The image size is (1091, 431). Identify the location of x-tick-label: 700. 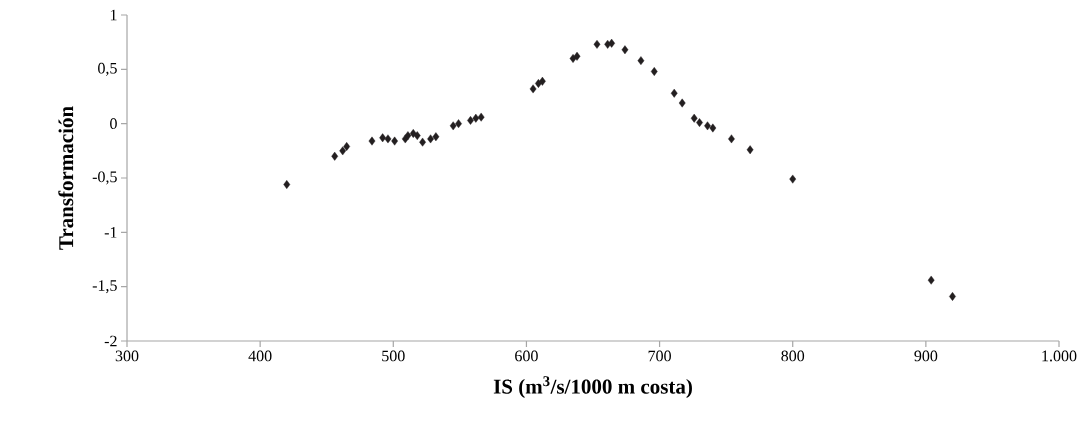
(659, 356).